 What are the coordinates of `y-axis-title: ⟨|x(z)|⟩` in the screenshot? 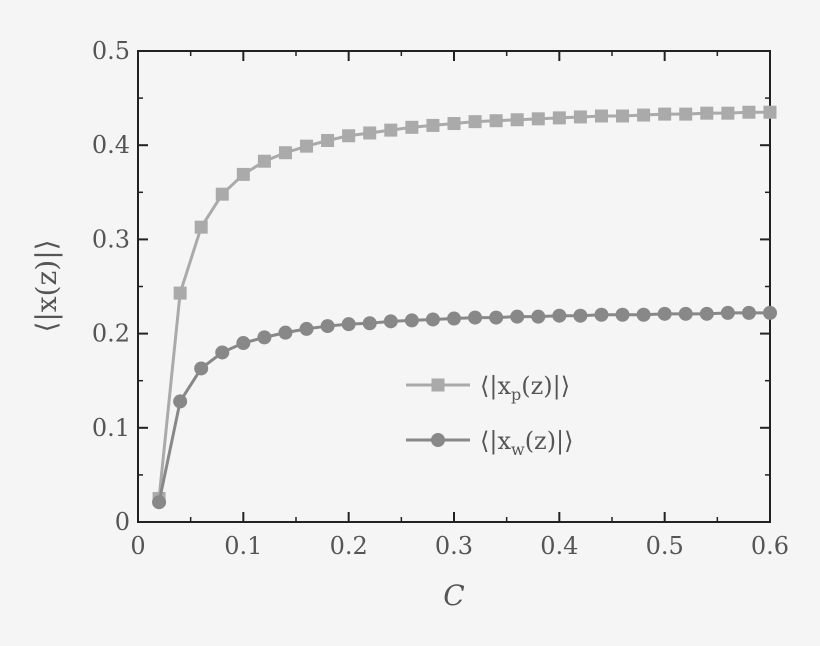 It's located at (46, 285).